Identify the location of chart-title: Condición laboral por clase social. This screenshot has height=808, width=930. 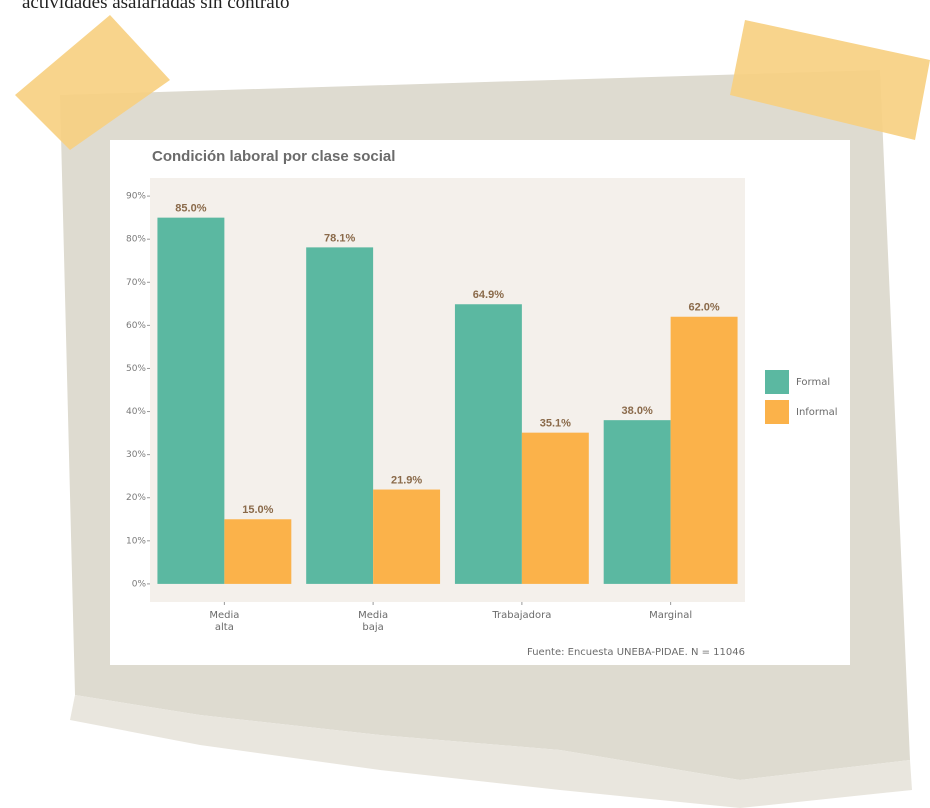
(273, 156).